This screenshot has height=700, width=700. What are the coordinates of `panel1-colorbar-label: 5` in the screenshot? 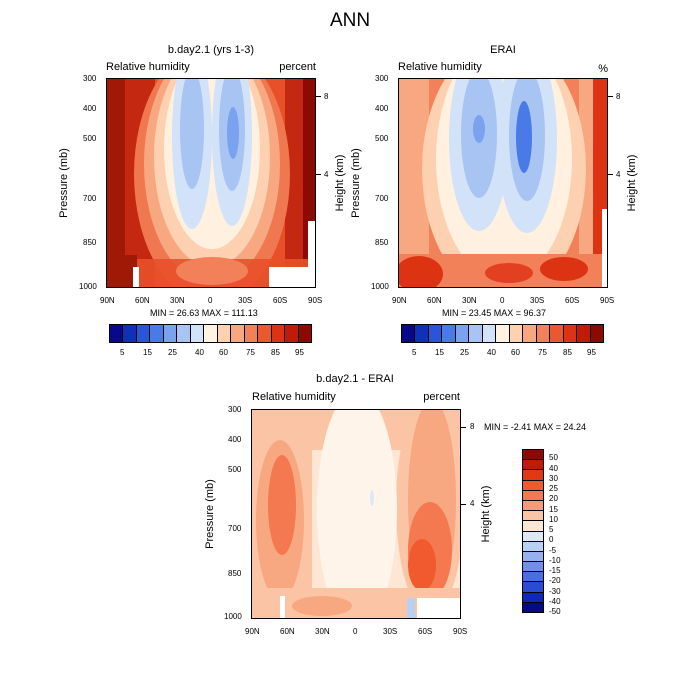 It's located at (122, 352).